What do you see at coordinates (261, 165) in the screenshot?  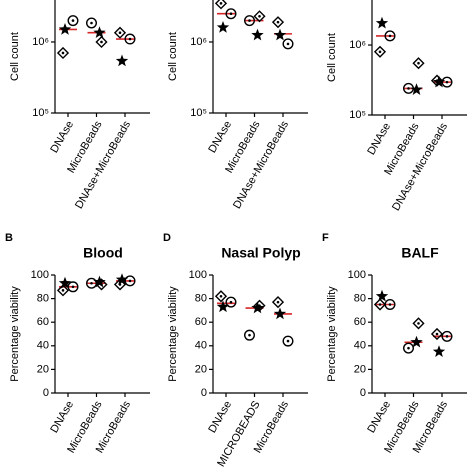 I see `x-tick-label: DNAse+MicroBeads` at bounding box center [261, 165].